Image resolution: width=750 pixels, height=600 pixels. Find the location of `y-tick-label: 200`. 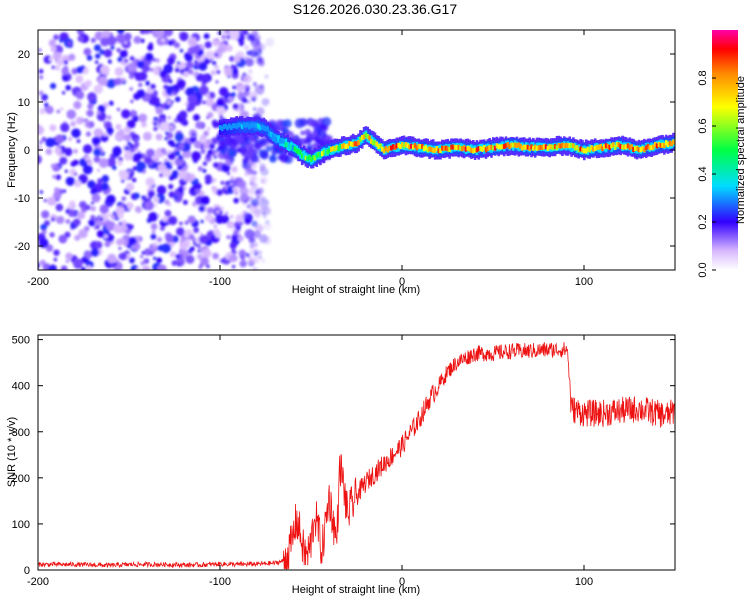

y-tick-label: 200 is located at coordinates (21, 479).